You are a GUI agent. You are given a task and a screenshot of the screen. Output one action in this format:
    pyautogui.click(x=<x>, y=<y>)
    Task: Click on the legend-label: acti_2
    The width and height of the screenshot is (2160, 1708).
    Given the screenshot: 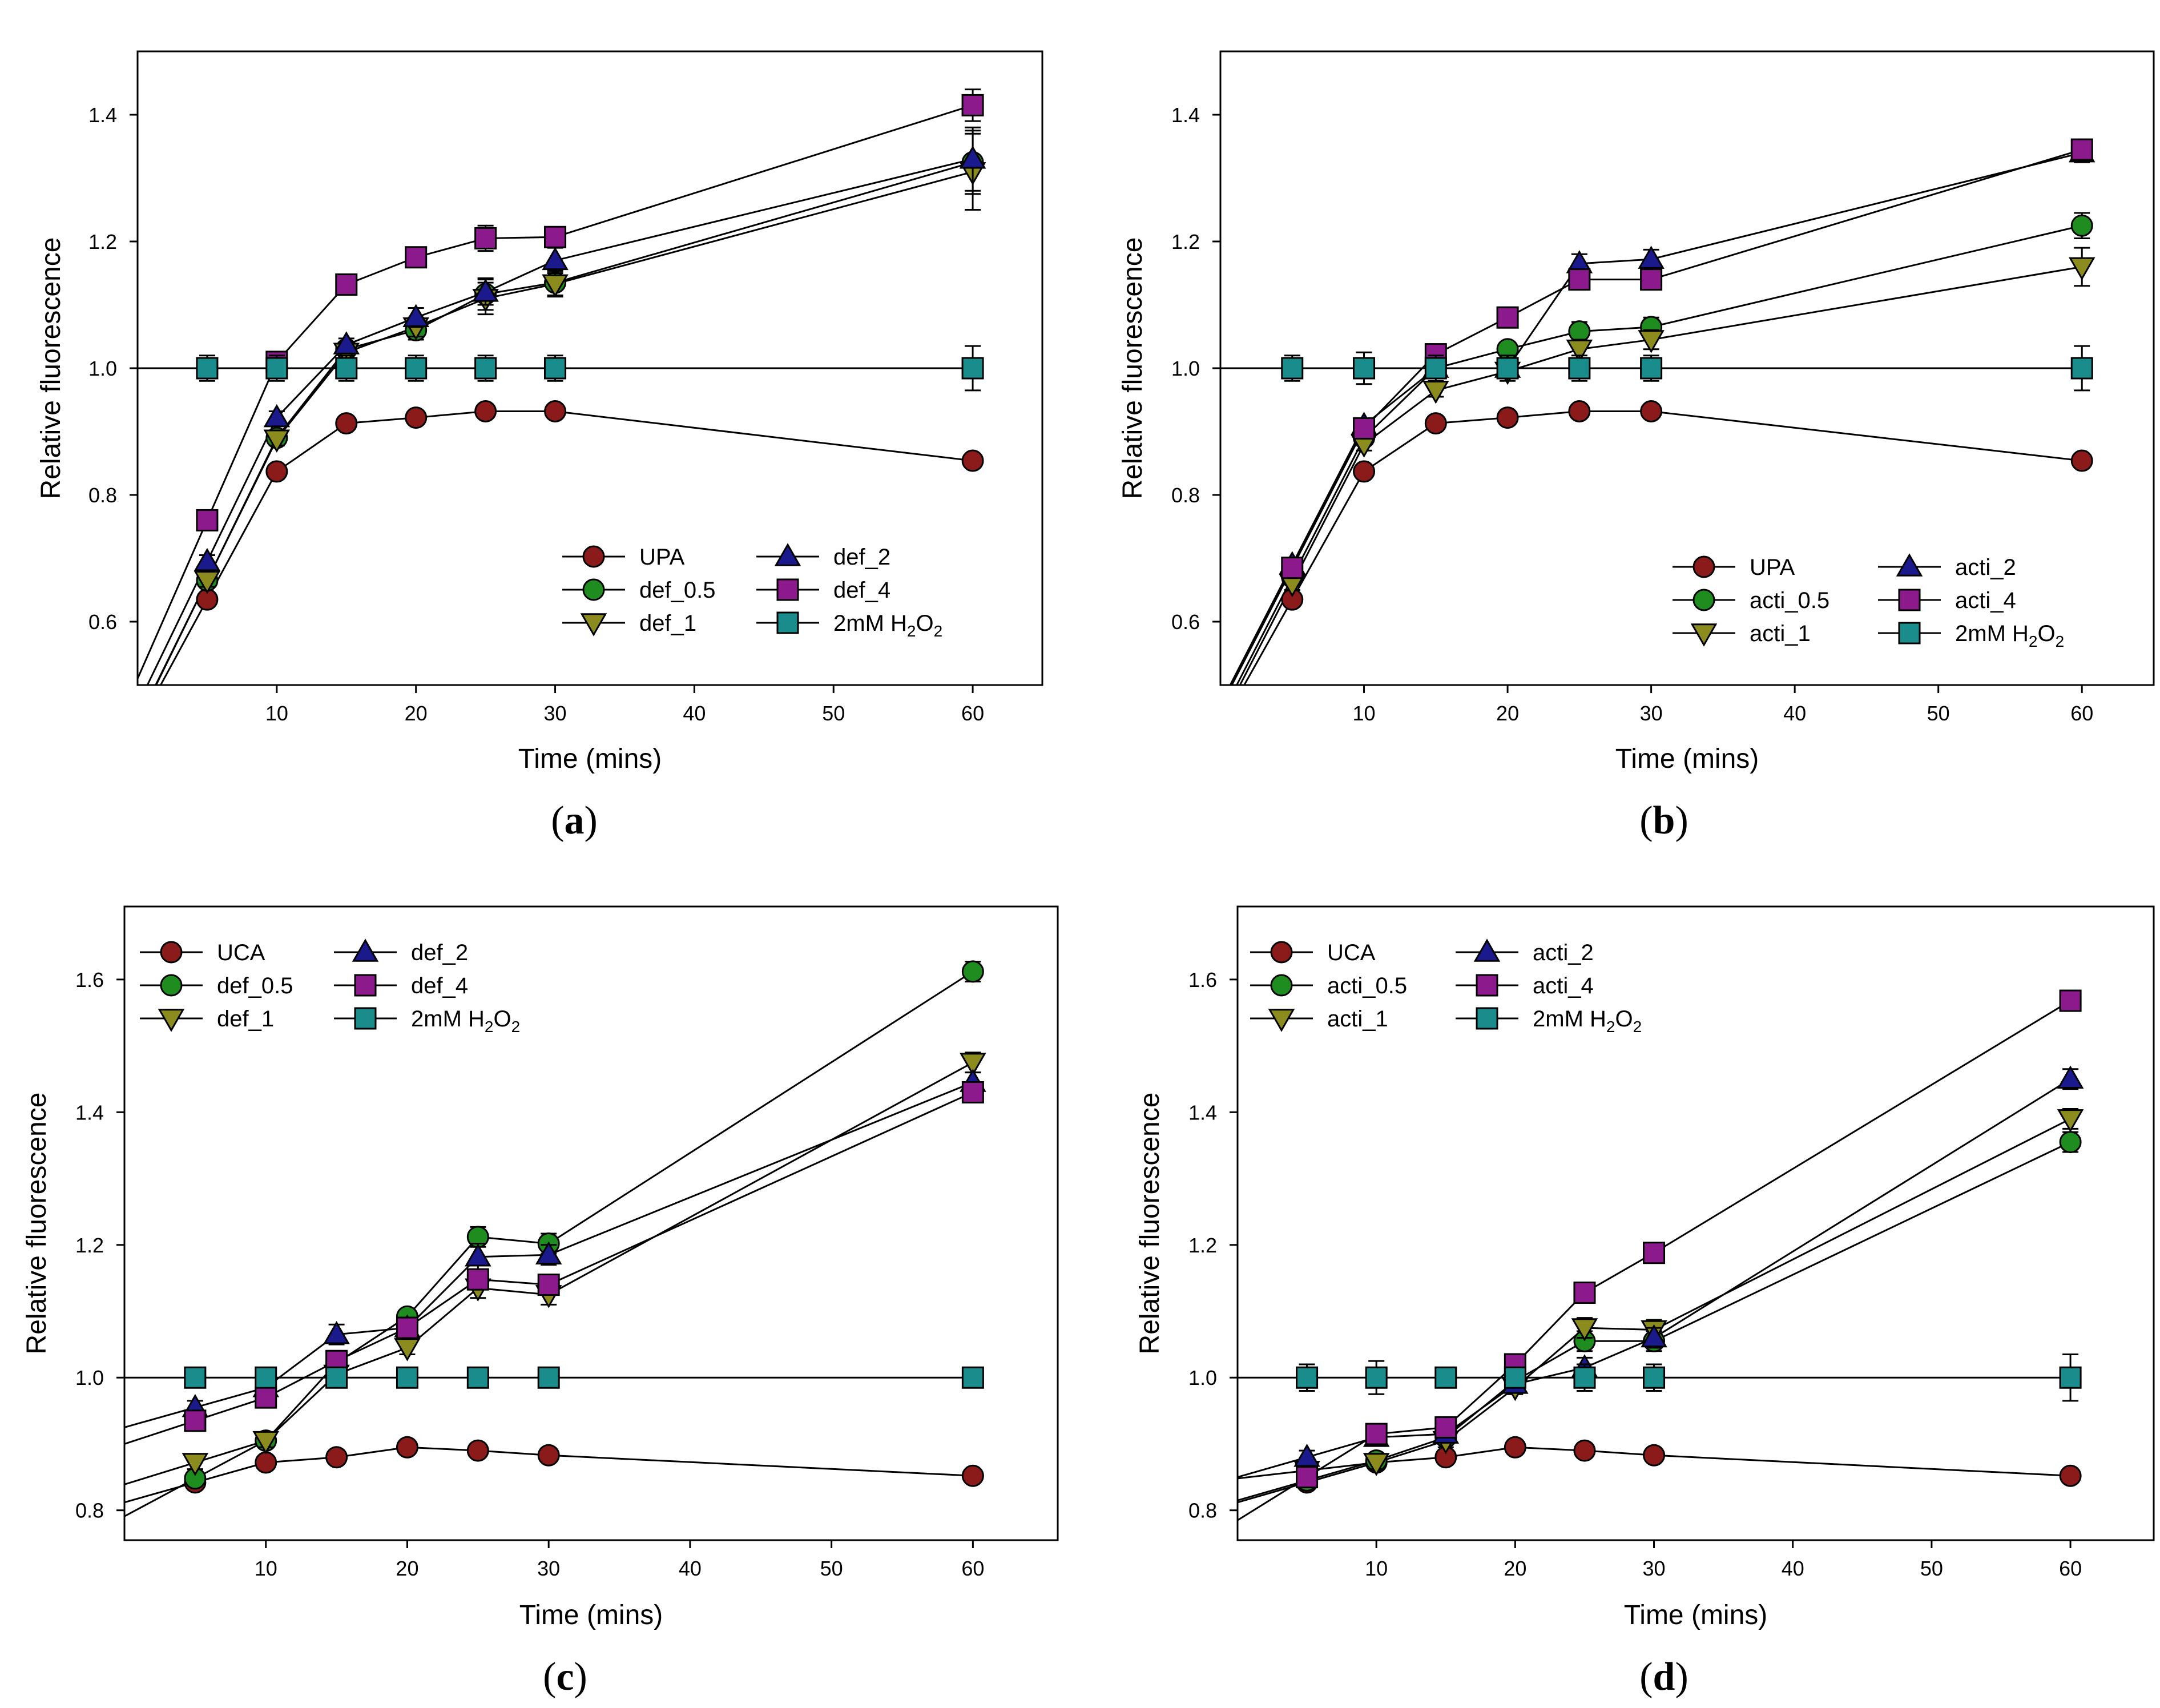 What is the action you would take?
    pyautogui.click(x=1985, y=567)
    